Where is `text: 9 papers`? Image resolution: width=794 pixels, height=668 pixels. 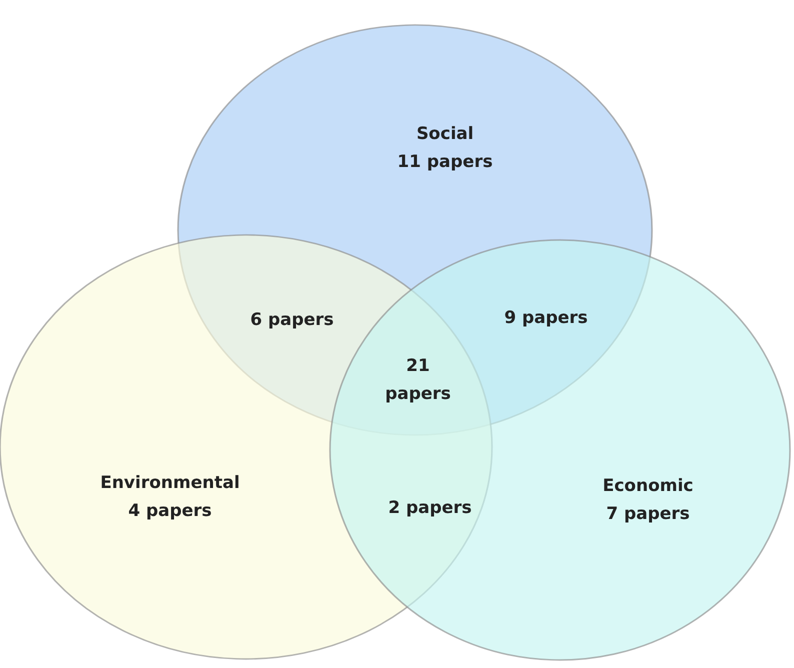 text: 9 papers is located at coordinates (546, 318).